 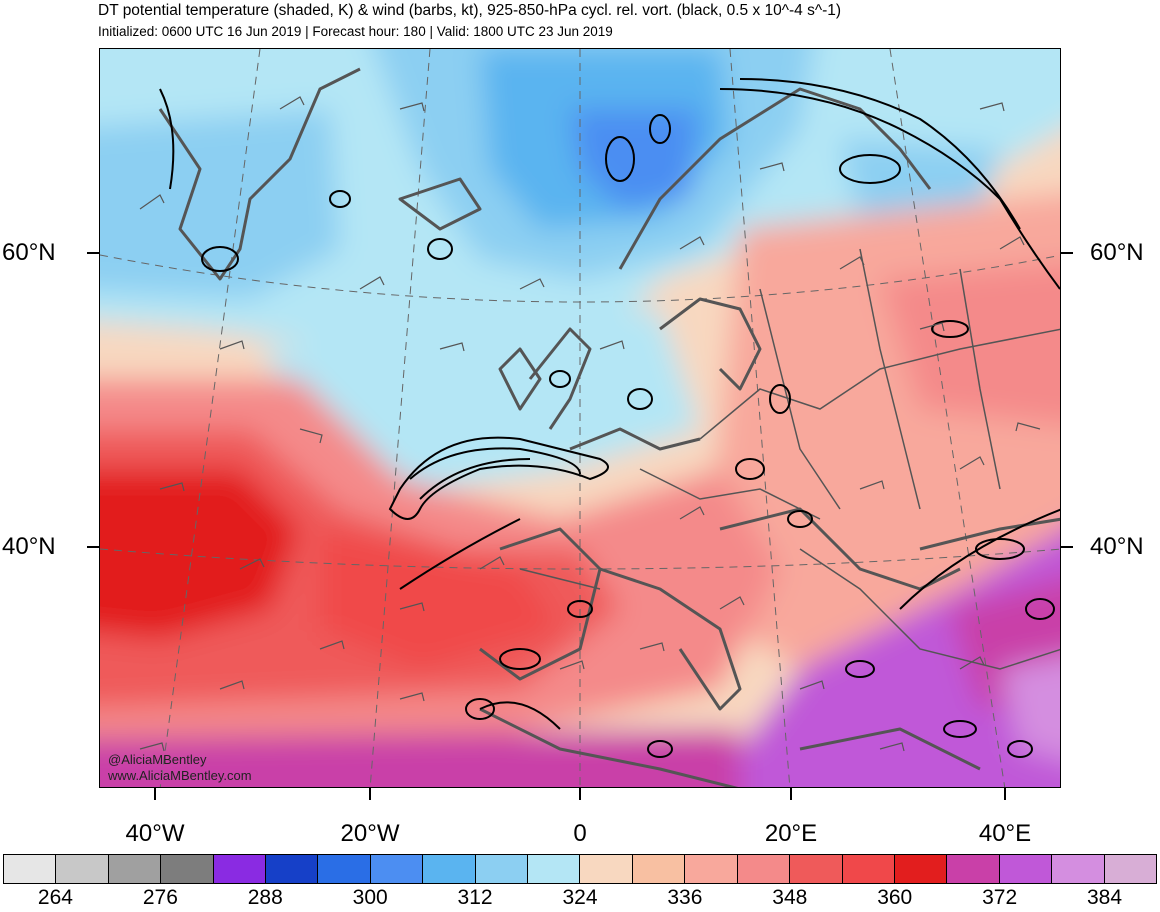 I want to click on lat-label-60n-left: 60°N, so click(x=29, y=252).